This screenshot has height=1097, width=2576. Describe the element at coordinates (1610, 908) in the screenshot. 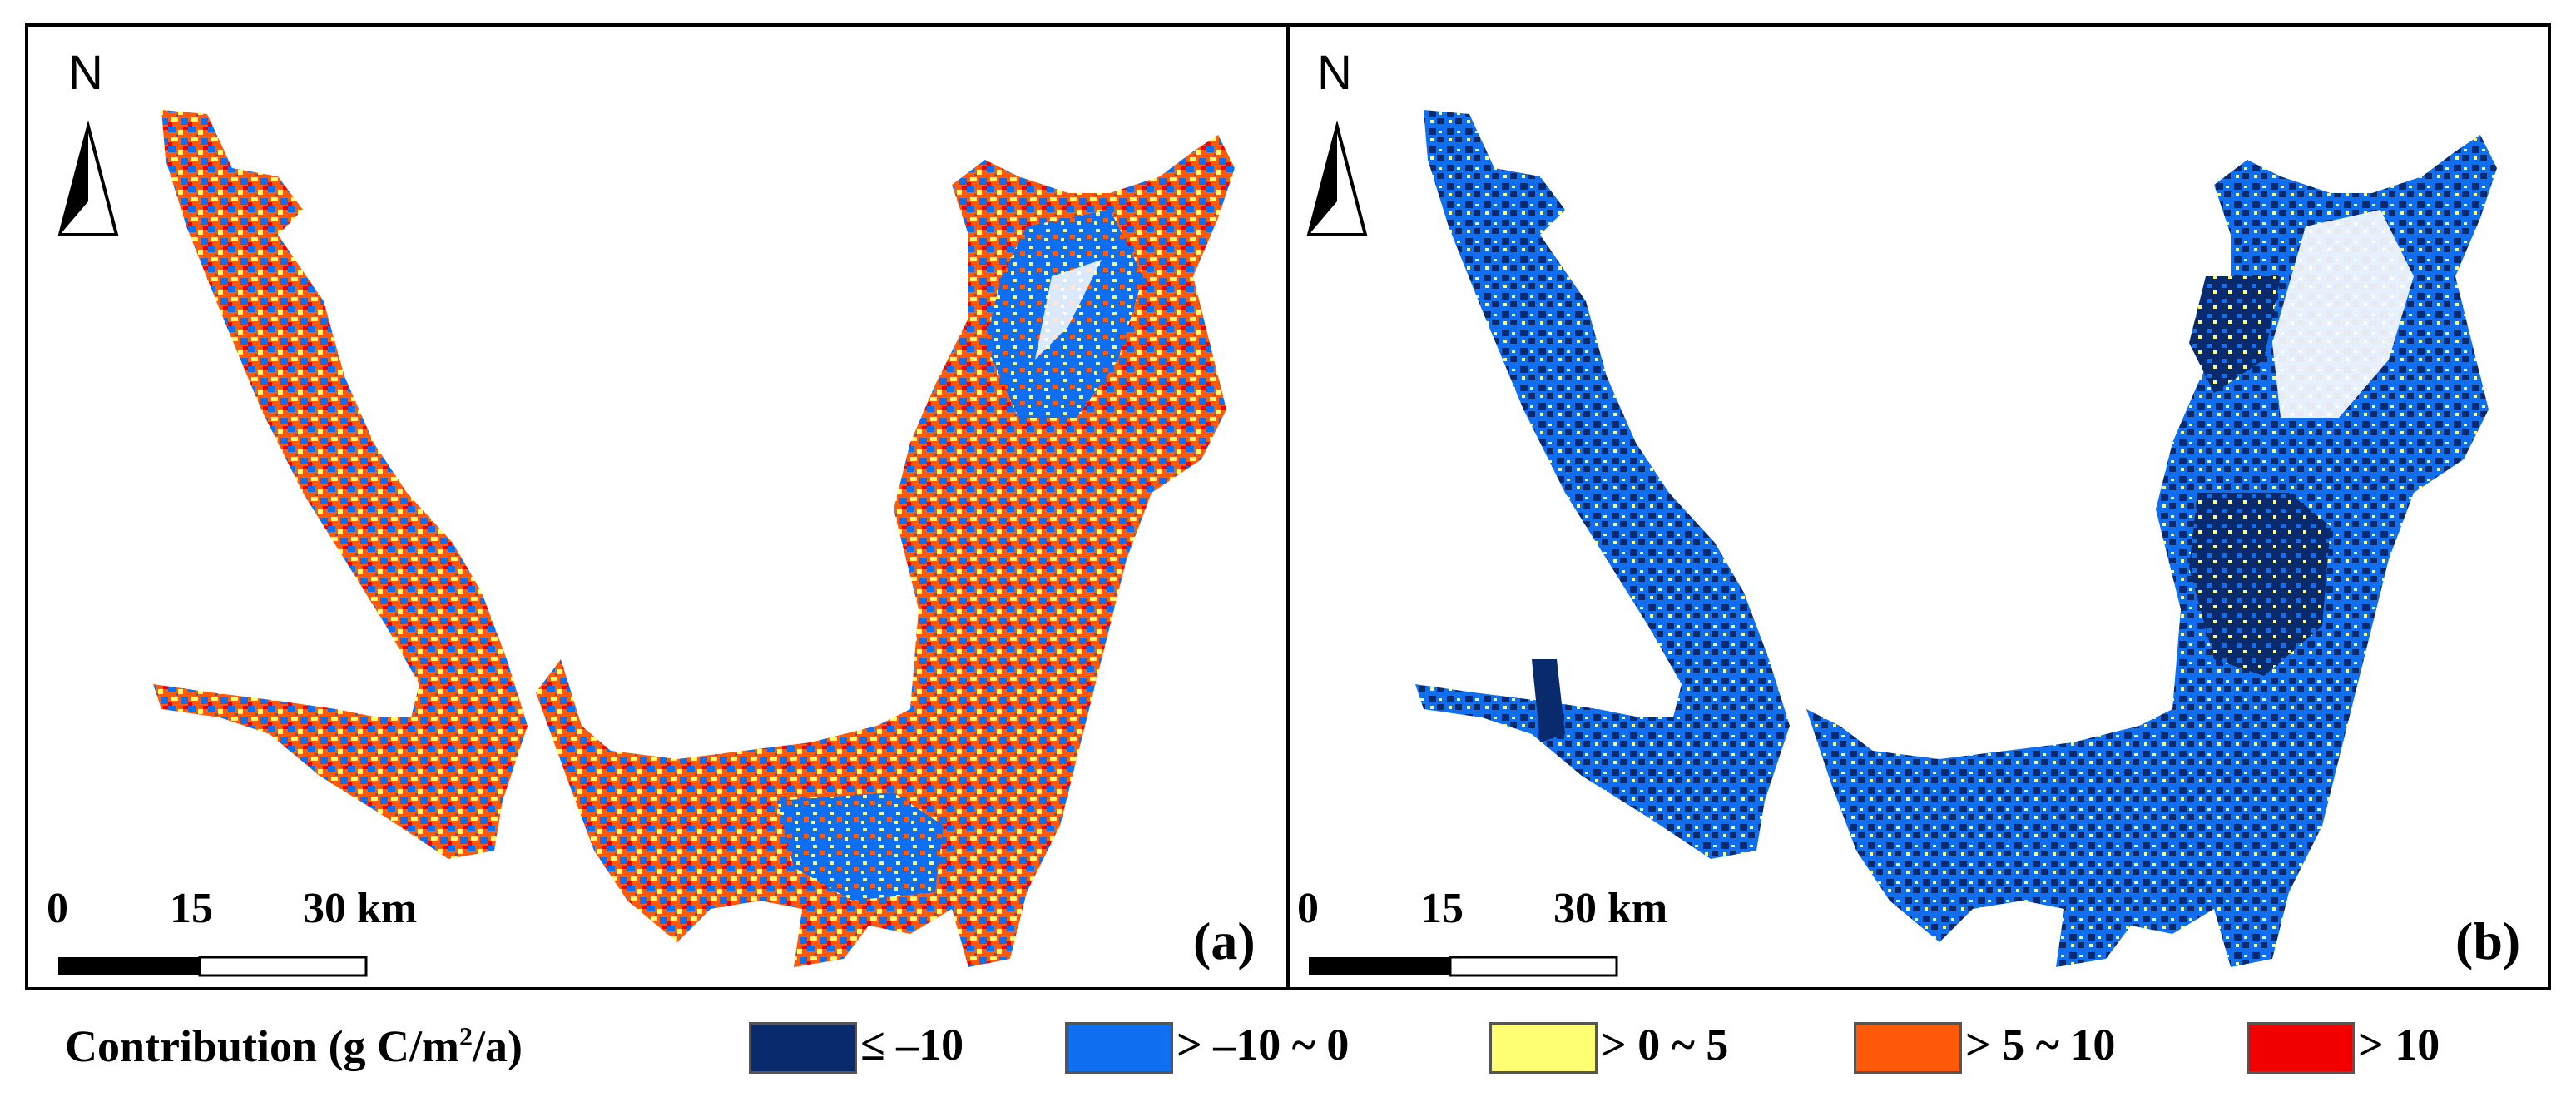

I see `scale-tick-30-b: 30 km` at that location.